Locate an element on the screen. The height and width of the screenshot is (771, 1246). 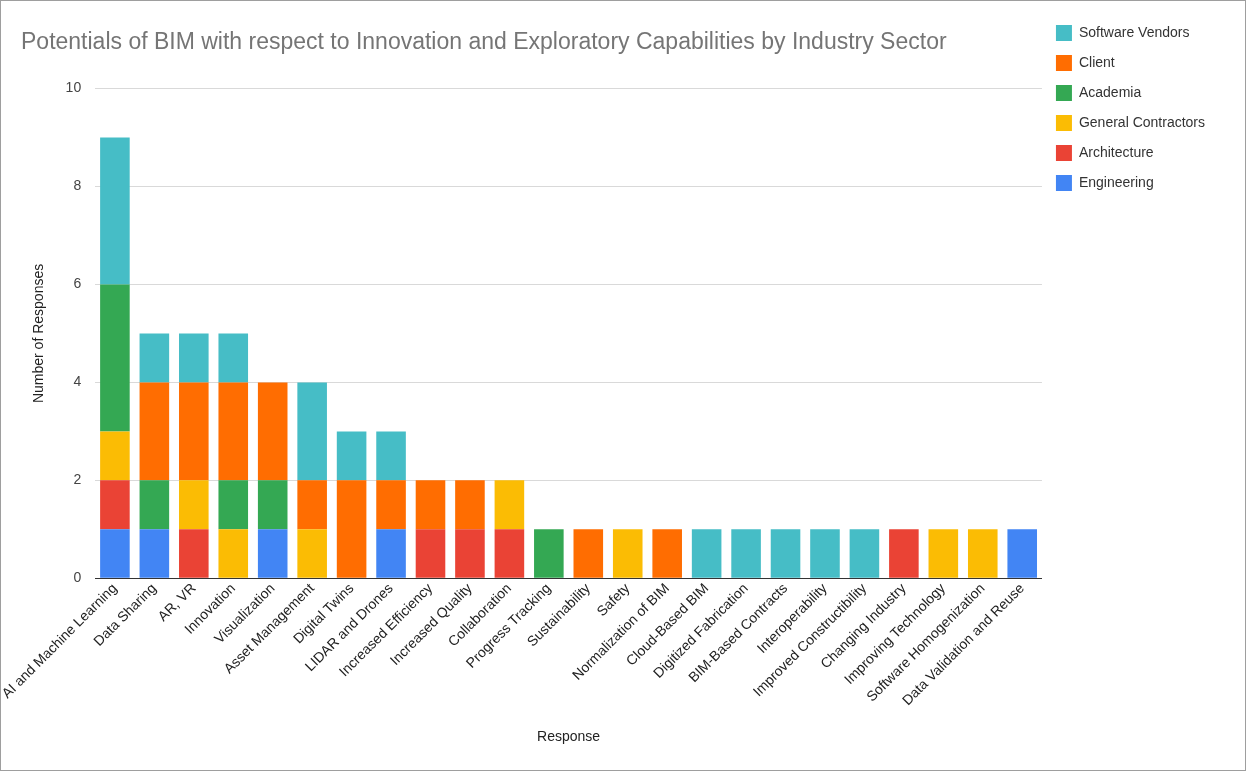
legend-label: Client is located at coordinates (1096, 61).